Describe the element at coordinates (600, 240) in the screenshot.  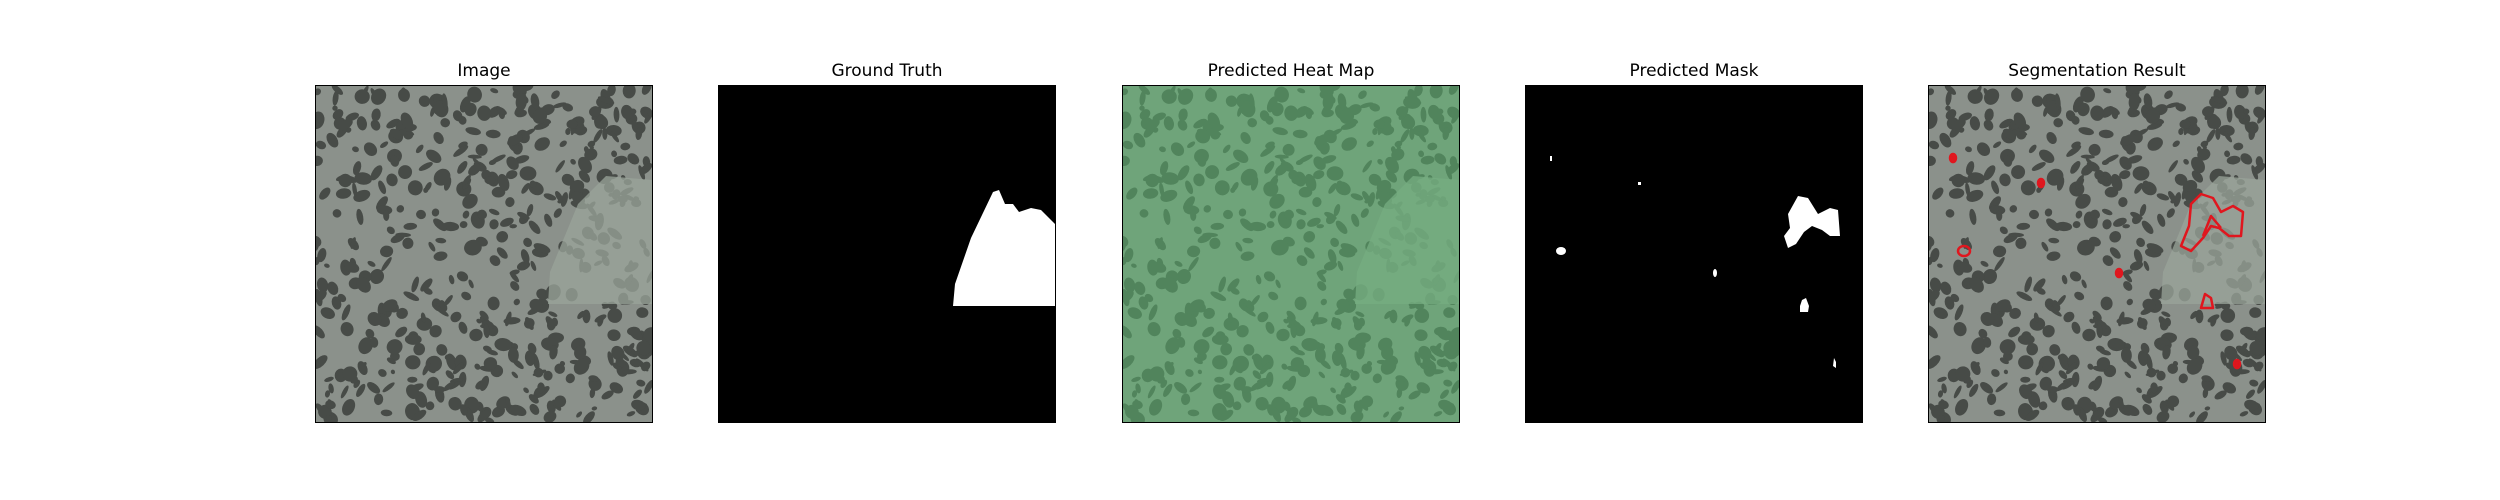
I see `defect-patch` at that location.